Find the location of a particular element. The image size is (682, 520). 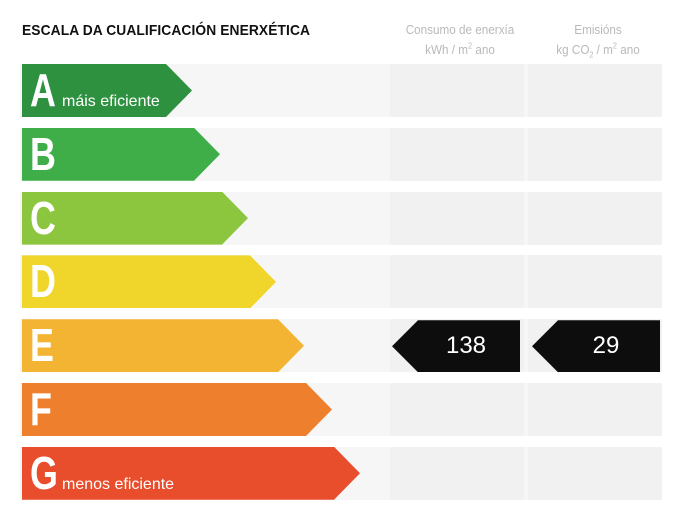

emissions-unit-sub: 2 is located at coordinates (591, 55).